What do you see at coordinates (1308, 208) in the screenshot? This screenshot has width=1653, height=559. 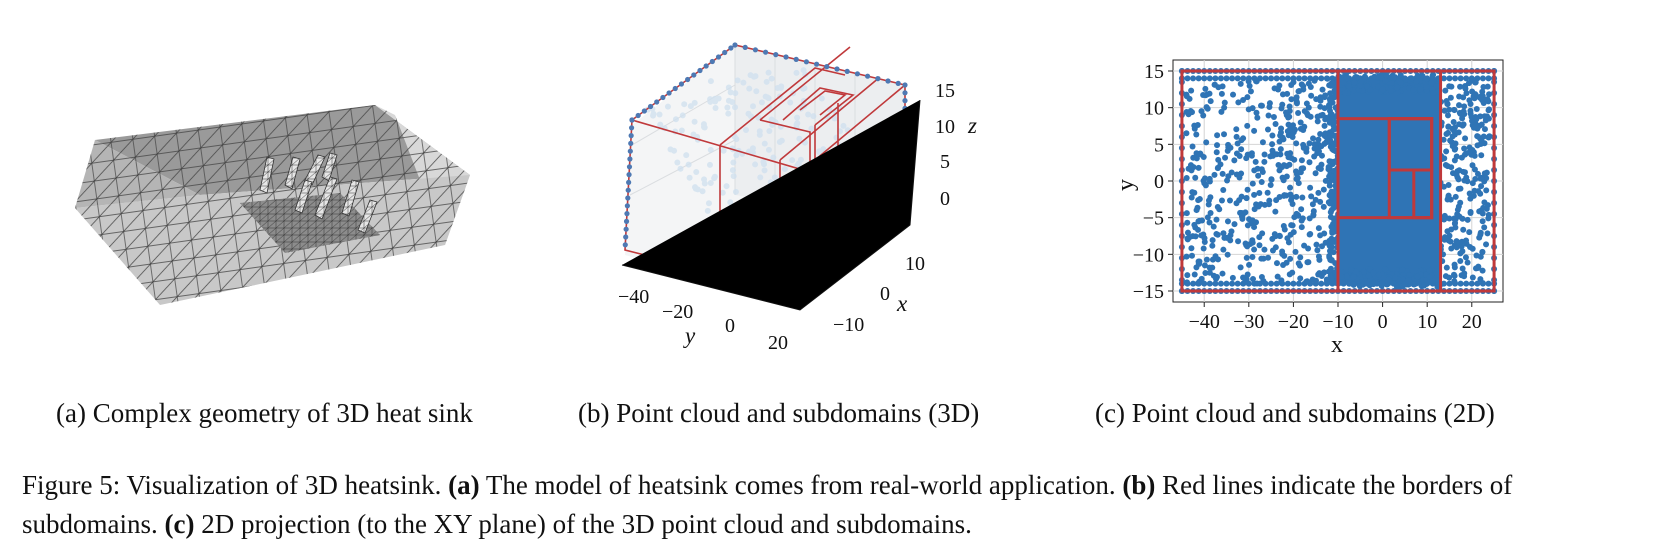 I see `pointcloud-2d-chart: −40 −30 −20 −10 0 10 20 15 10 5 0 −5 −10 −15 x y` at bounding box center [1308, 208].